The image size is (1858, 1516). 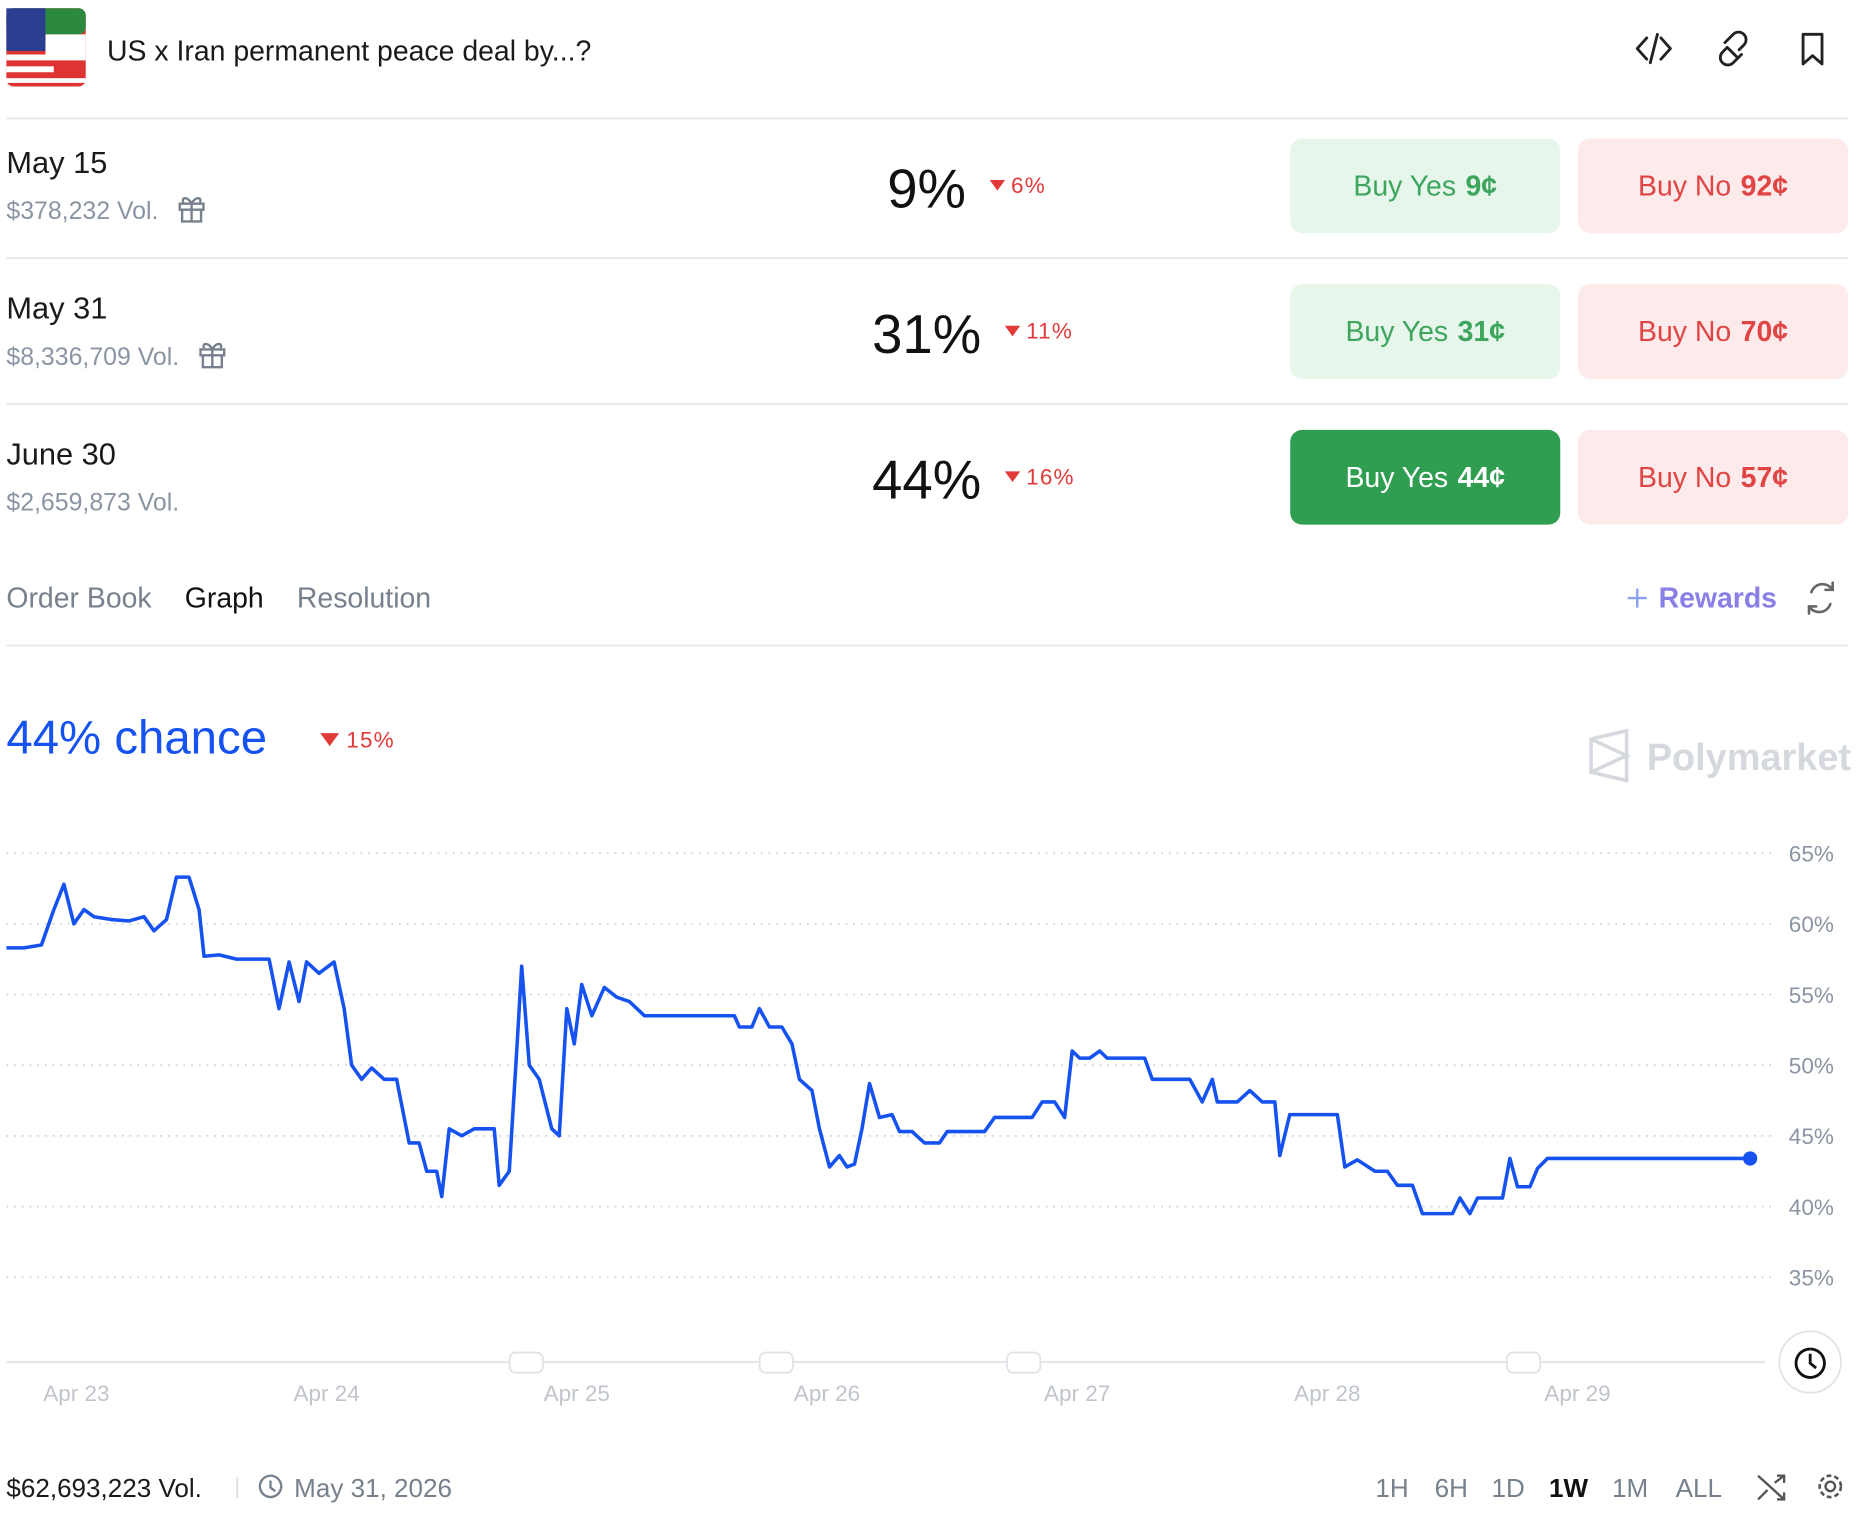 I want to click on buy-yes-label: Buy Yes 31¢, so click(x=1425, y=332).